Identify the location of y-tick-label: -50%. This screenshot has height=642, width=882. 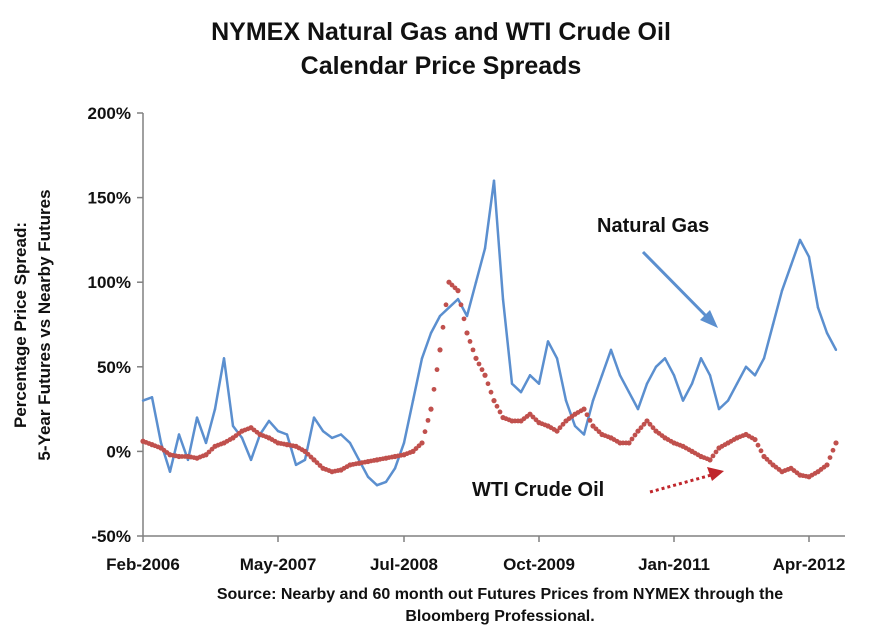
(111, 536).